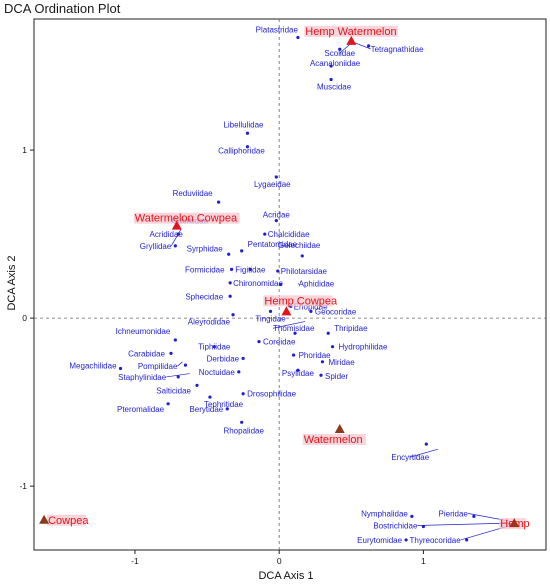 This screenshot has height=585, width=550. Describe the element at coordinates (171, 353) in the screenshot. I see `point-carabidae` at that location.